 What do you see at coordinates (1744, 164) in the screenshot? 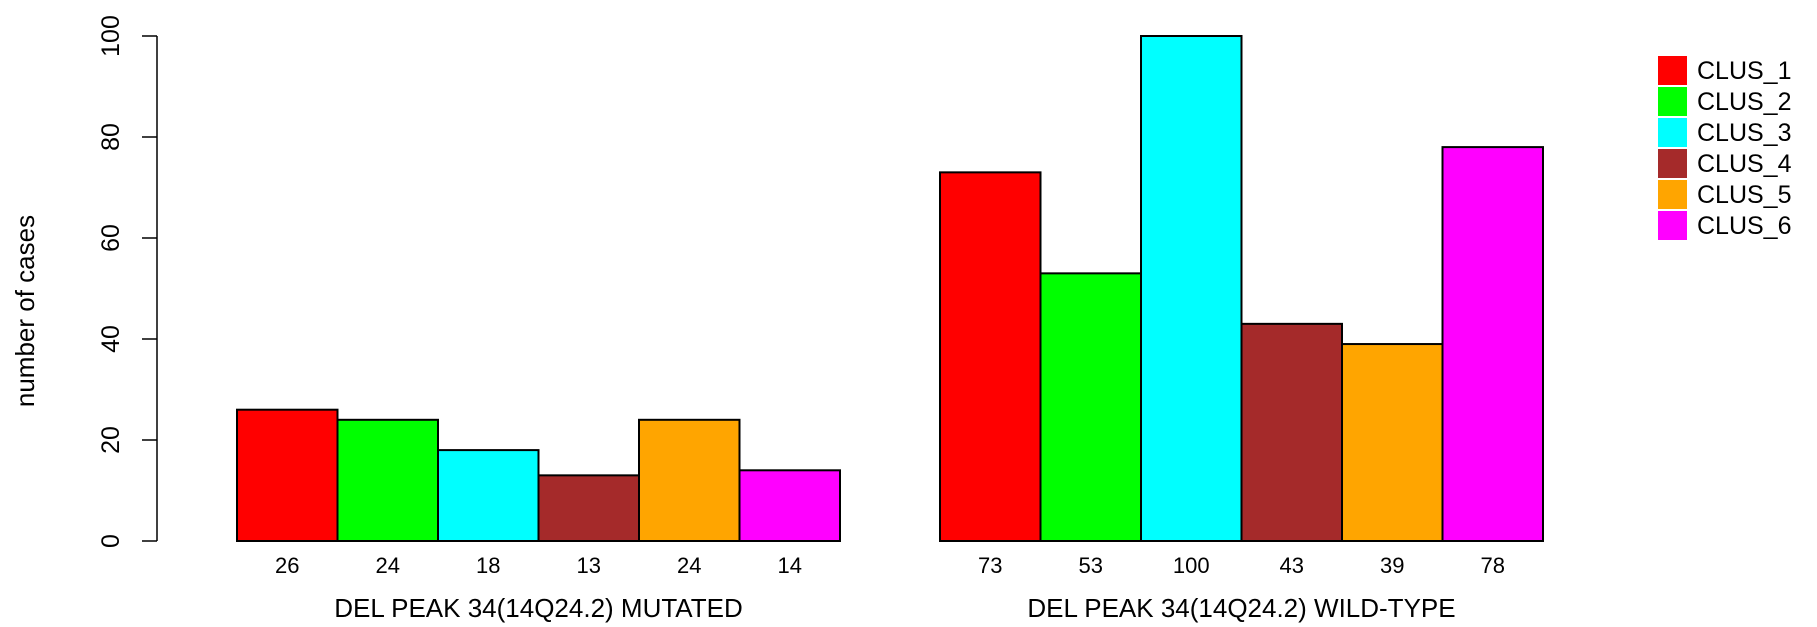
I see `legend-label: CLUS_4` at bounding box center [1744, 164].